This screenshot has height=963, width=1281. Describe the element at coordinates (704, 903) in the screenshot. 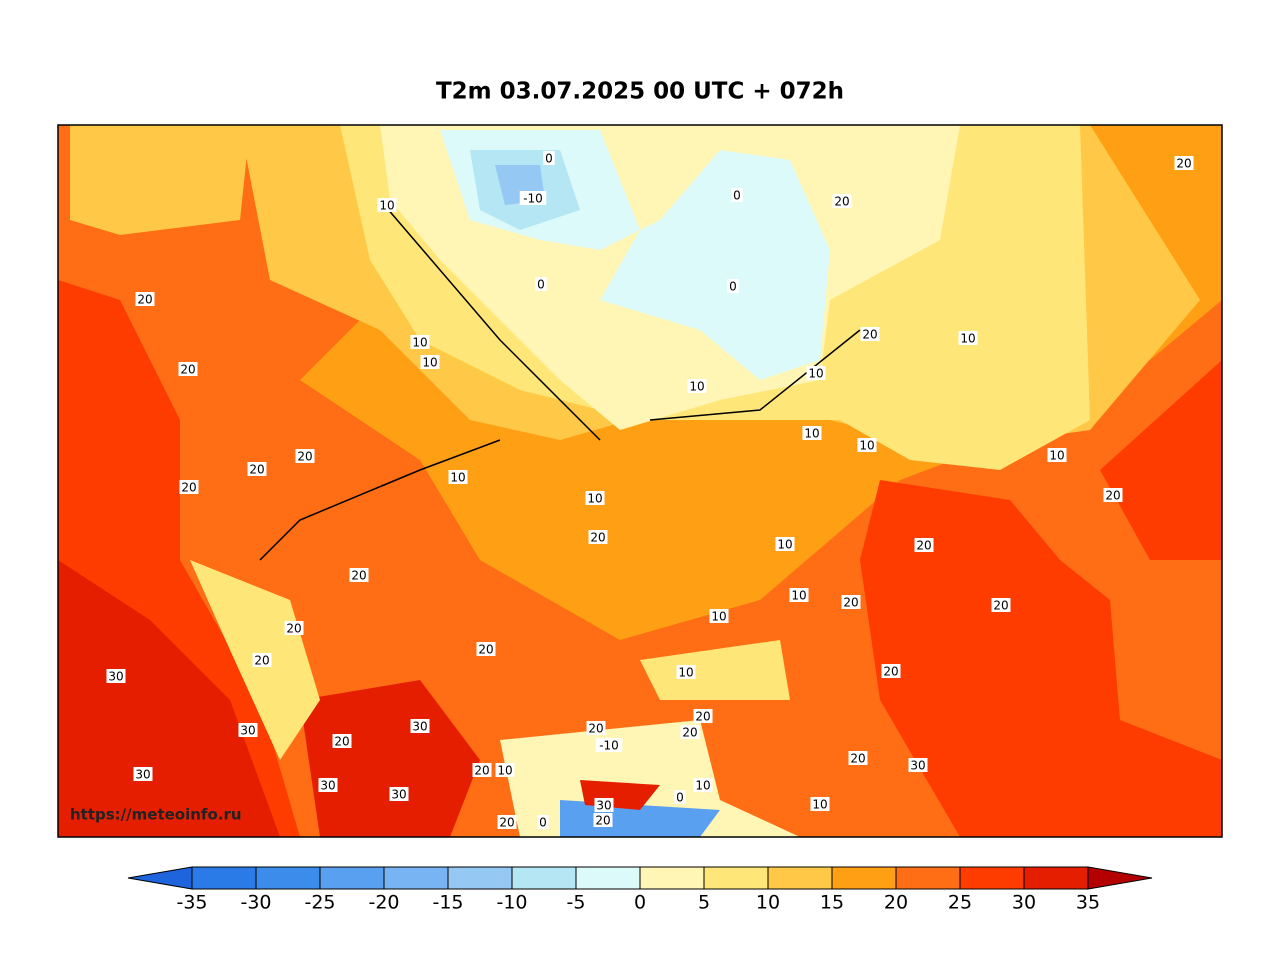

I see `colorbar-tick-label: 5` at that location.